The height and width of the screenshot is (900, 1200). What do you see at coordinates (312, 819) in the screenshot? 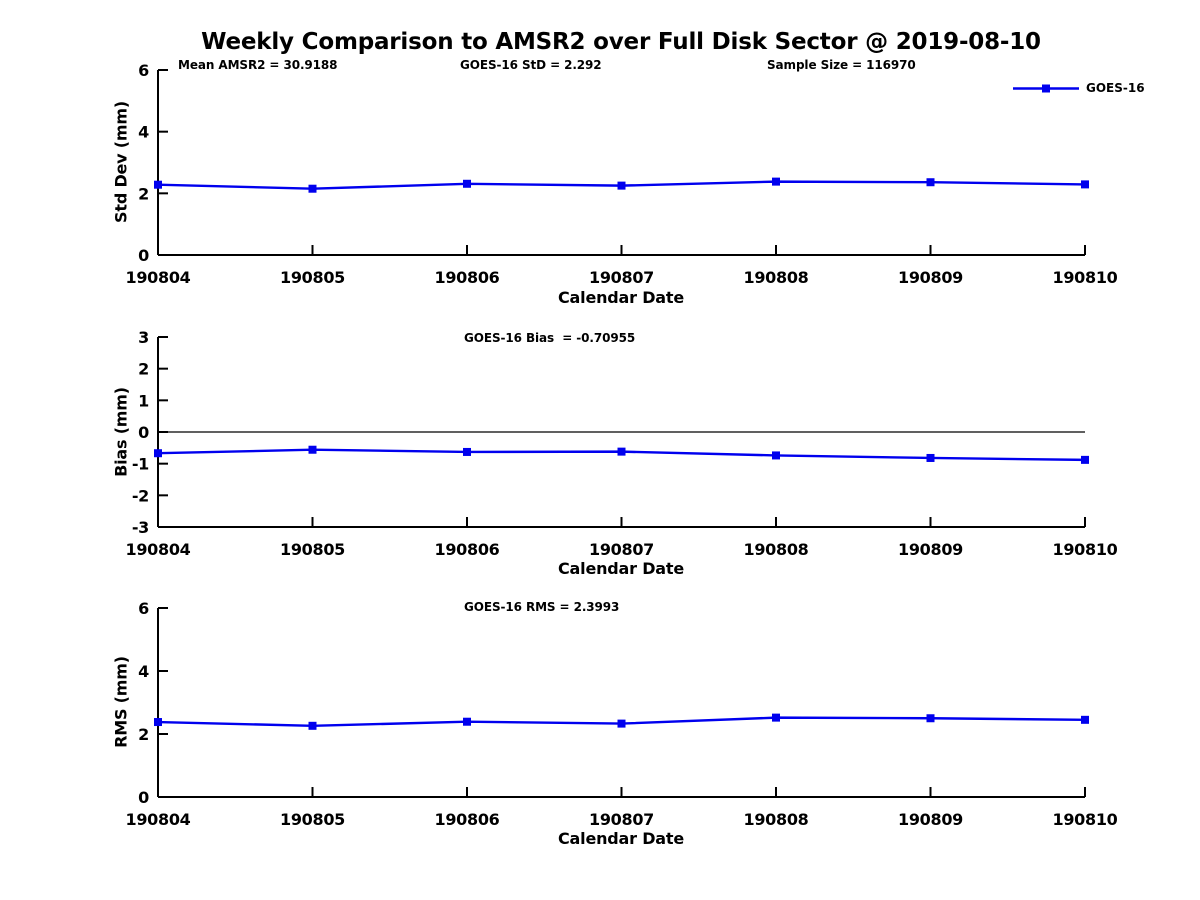
I see `x-tick-label-rms: 190805` at bounding box center [312, 819].